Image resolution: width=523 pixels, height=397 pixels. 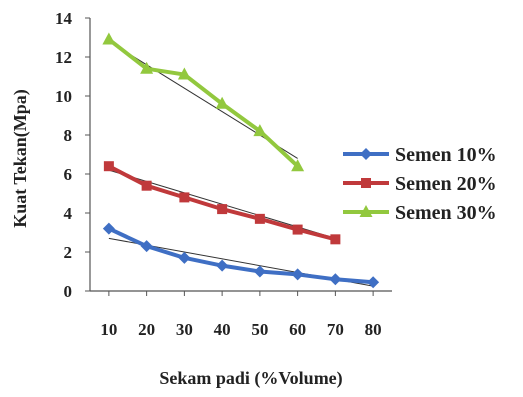 What do you see at coordinates (68, 135) in the screenshot?
I see `y-tick-label: 8` at bounding box center [68, 135].